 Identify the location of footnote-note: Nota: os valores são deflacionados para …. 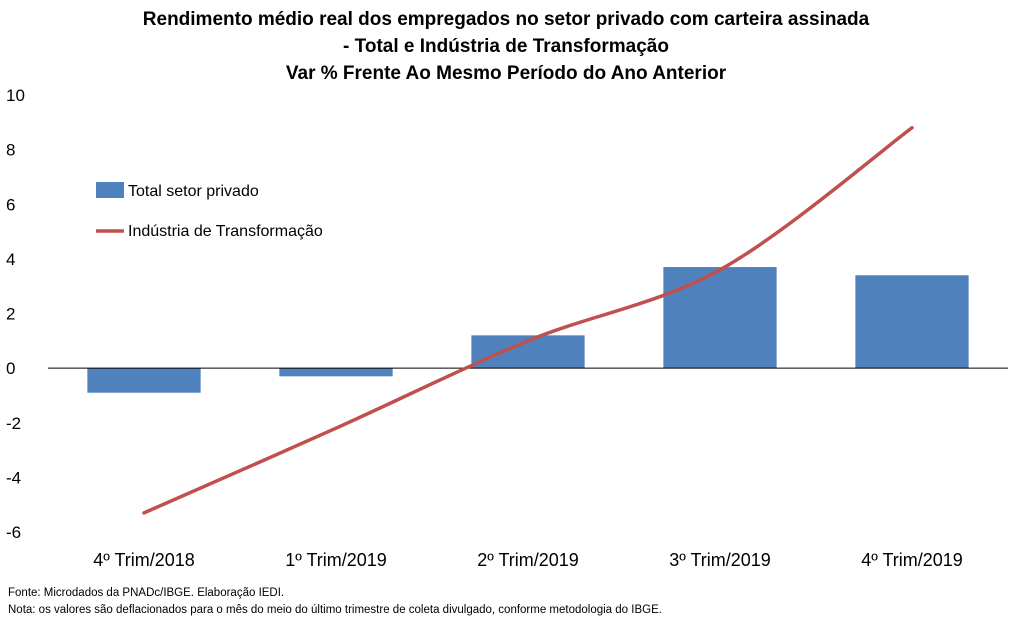
(335, 610).